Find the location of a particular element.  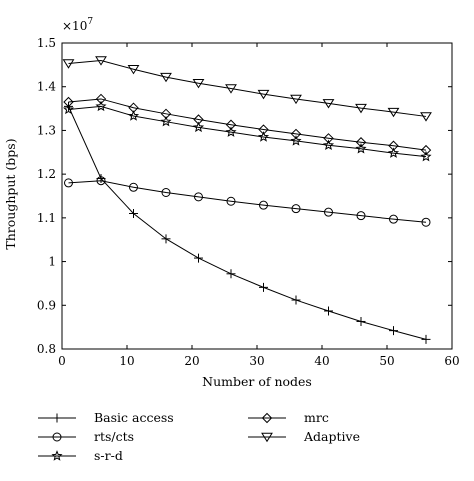

x-tick-label: 10 is located at coordinates (126, 361).